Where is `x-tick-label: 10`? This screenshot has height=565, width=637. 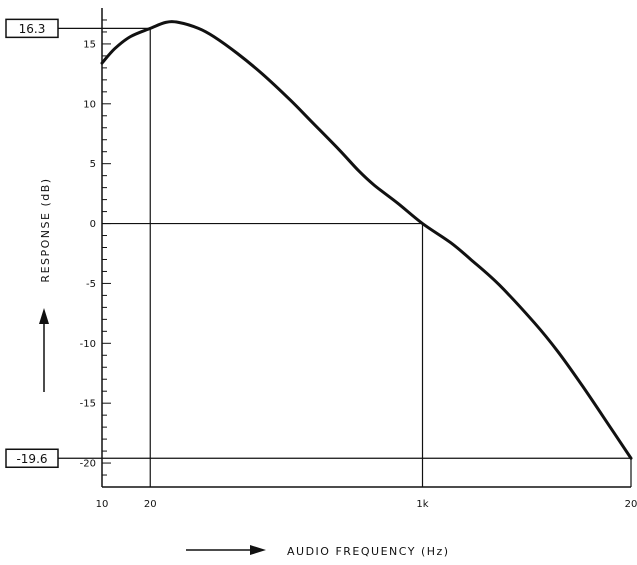
x-tick-label: 10 is located at coordinates (102, 504).